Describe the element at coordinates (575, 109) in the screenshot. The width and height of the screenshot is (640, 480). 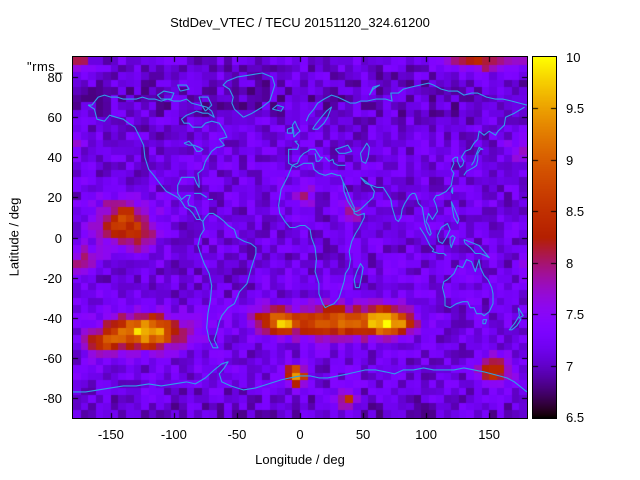
I see `colorbar-tick-label: 9.5` at that location.